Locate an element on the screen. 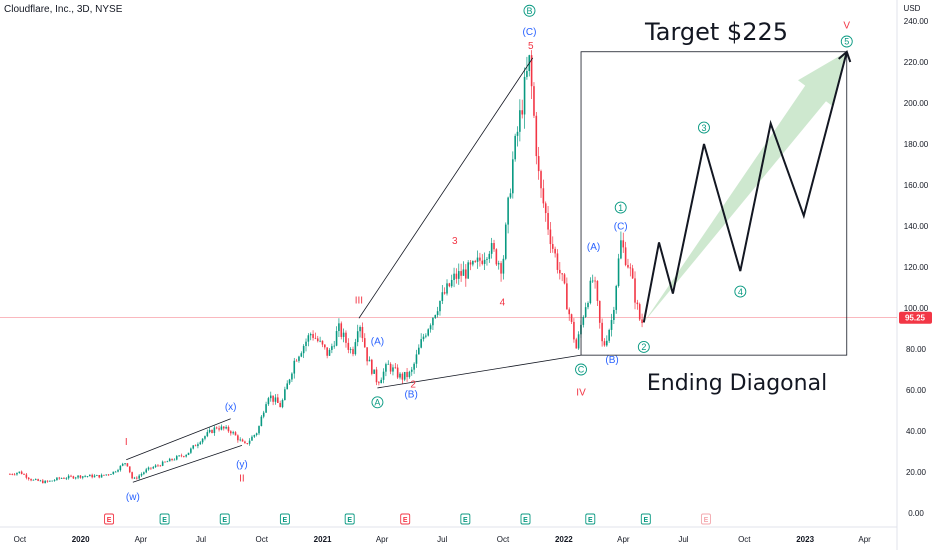 The width and height of the screenshot is (932, 550). wave-label: IV is located at coordinates (581, 393).